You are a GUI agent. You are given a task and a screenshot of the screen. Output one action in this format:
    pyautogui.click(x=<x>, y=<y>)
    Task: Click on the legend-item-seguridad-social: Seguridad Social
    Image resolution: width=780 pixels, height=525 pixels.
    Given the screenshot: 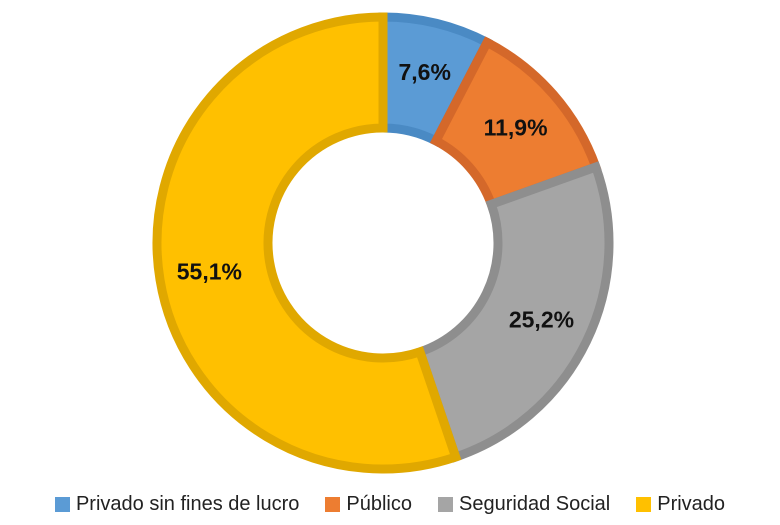 What is the action you would take?
    pyautogui.click(x=524, y=504)
    